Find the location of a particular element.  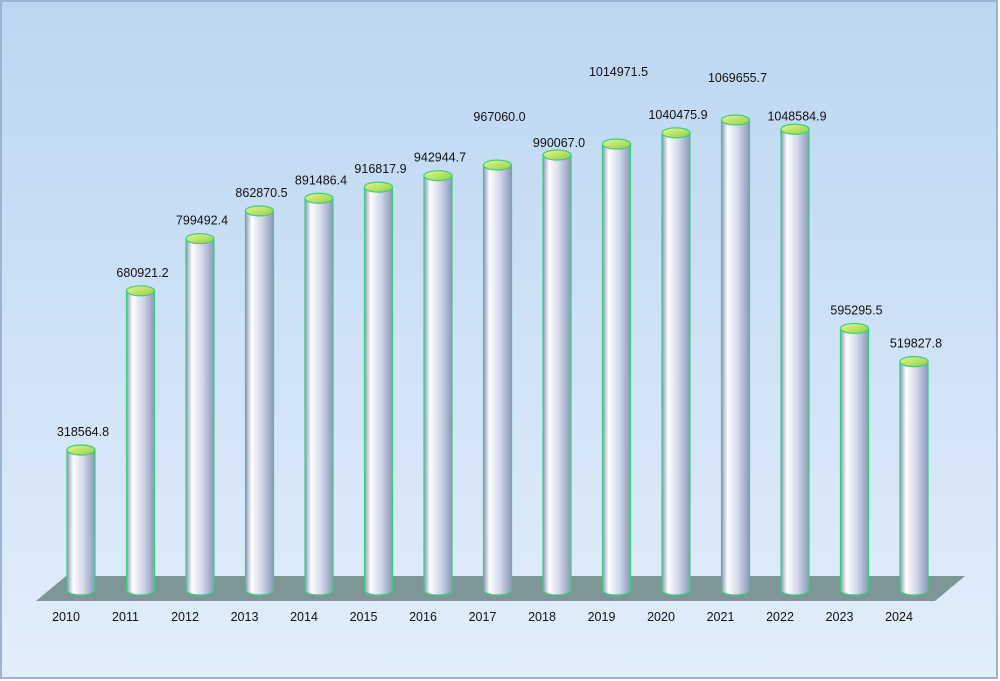

value-label: 1014971.5 is located at coordinates (618, 72).